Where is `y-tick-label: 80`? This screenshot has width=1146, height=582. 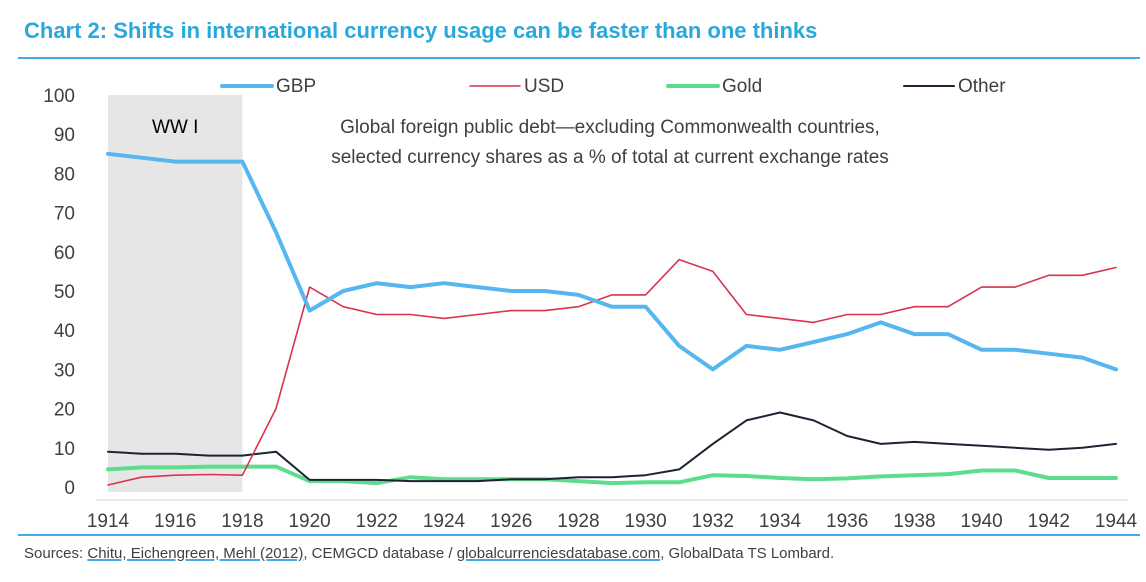
y-tick-label: 80 is located at coordinates (64, 174).